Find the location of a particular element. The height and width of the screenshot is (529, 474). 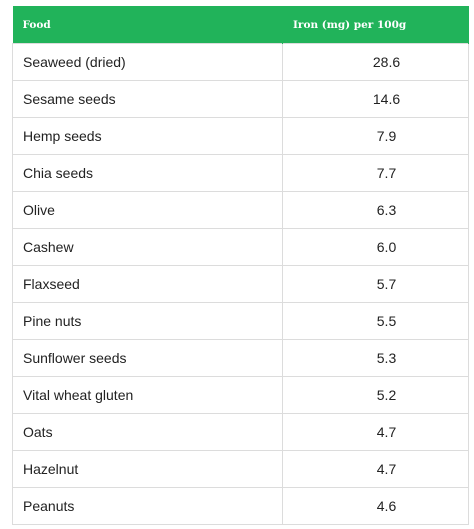

food-cell: Hemp seeds is located at coordinates (147, 136).